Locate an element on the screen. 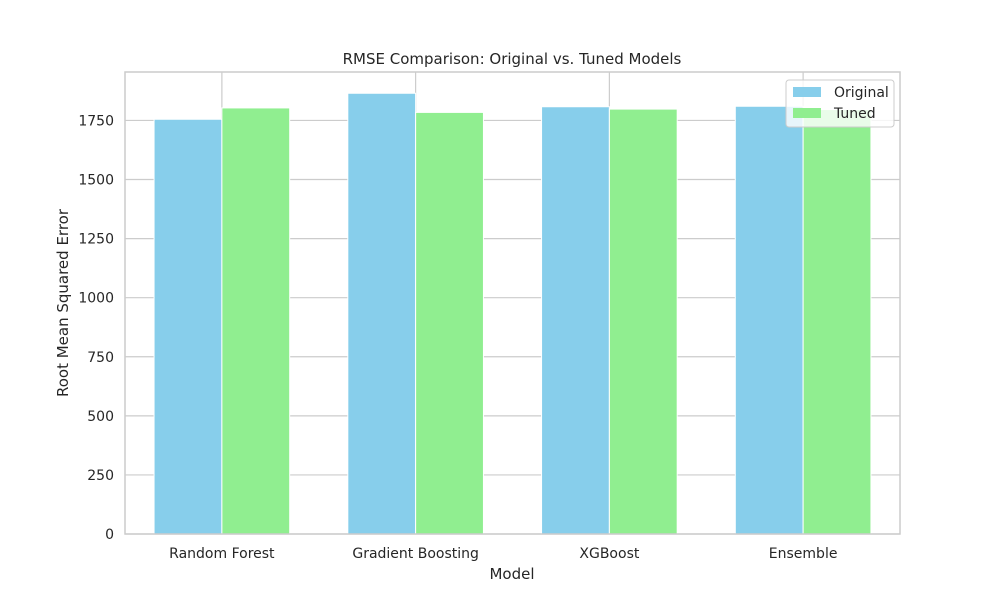  bar-tuned-random-forest is located at coordinates (256, 321).